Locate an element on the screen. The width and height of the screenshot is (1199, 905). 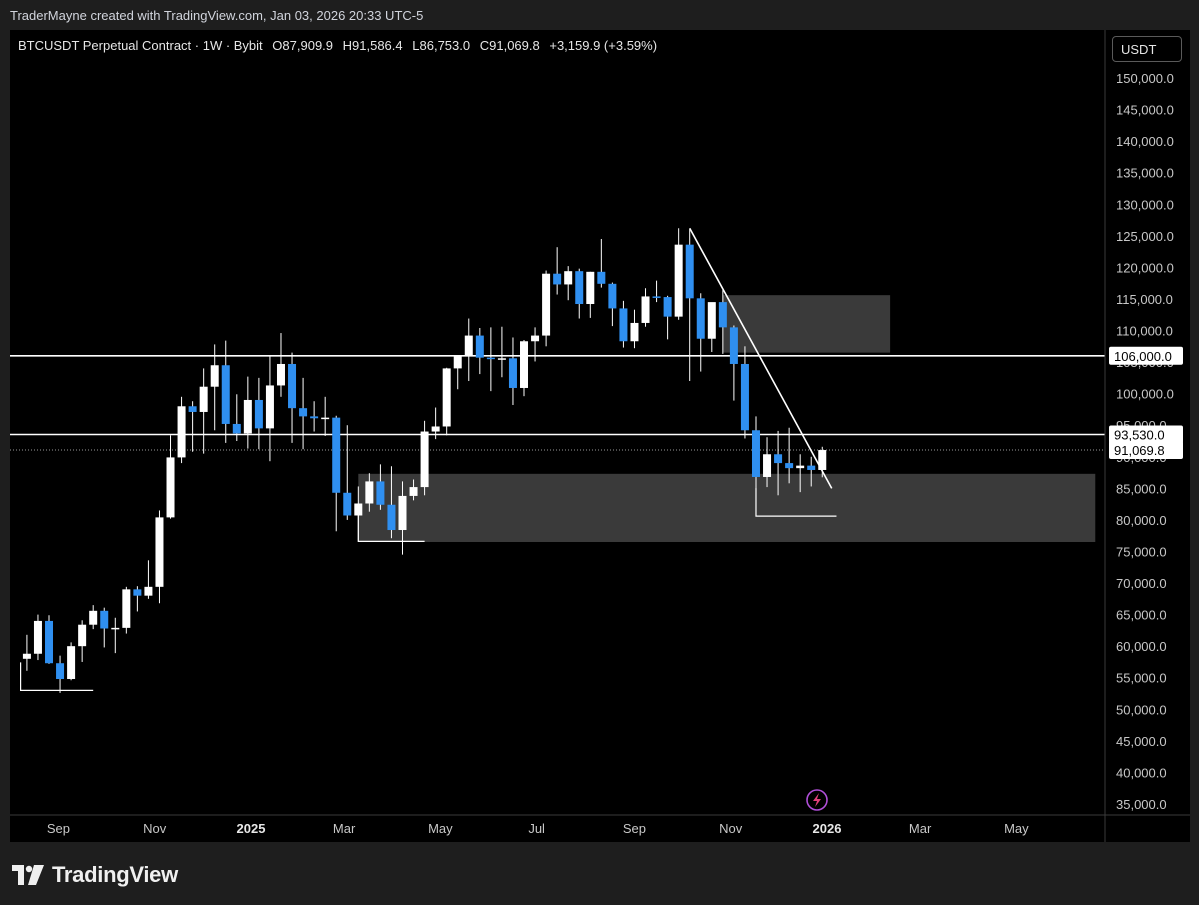
price-tag: 93,530.0 is located at coordinates (1146, 434).